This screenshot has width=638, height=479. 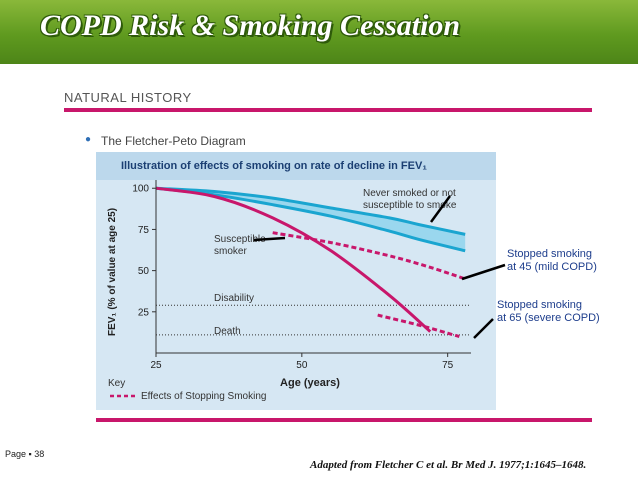 I want to click on x-tick-25: 25, so click(x=156, y=365).